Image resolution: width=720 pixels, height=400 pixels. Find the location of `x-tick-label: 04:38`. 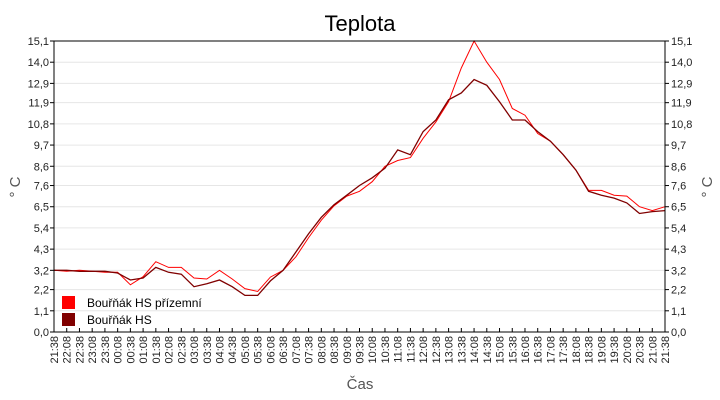

x-tick-label: 04:38 is located at coordinates (233, 350).